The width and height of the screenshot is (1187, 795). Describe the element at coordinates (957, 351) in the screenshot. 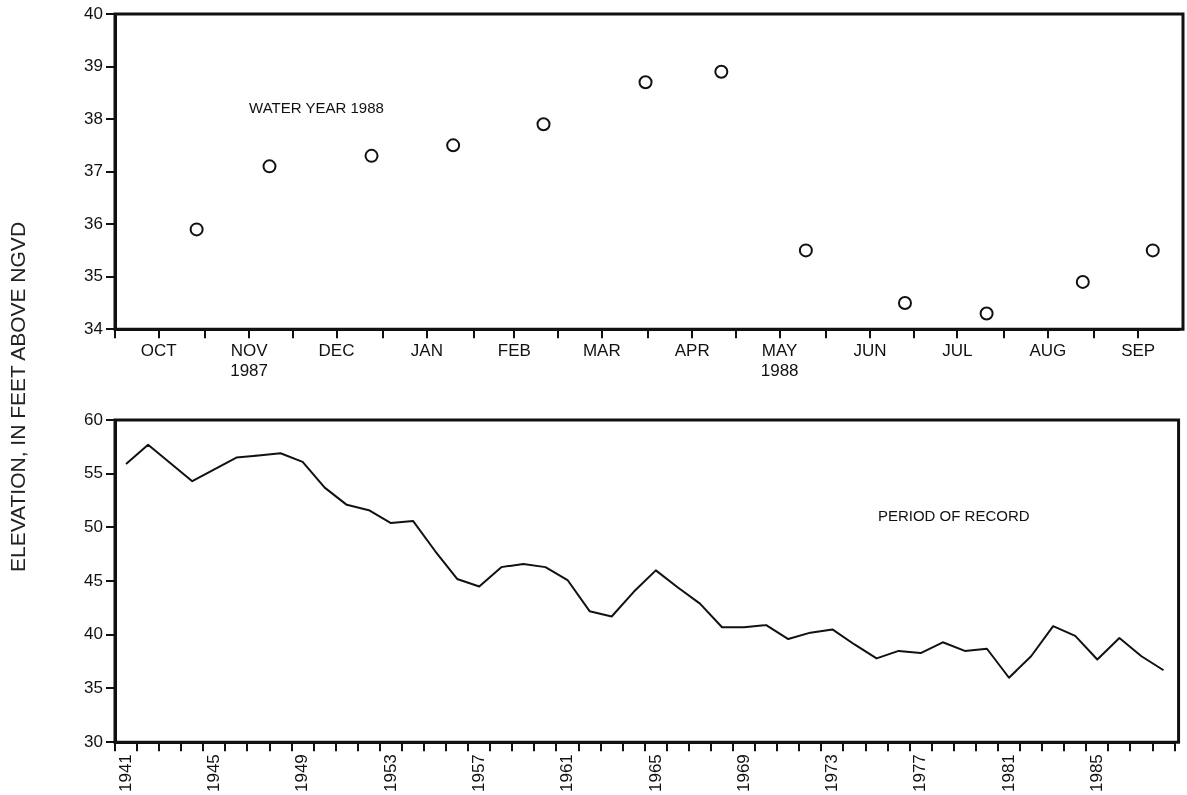

I see `x-tick-label: JUL` at that location.